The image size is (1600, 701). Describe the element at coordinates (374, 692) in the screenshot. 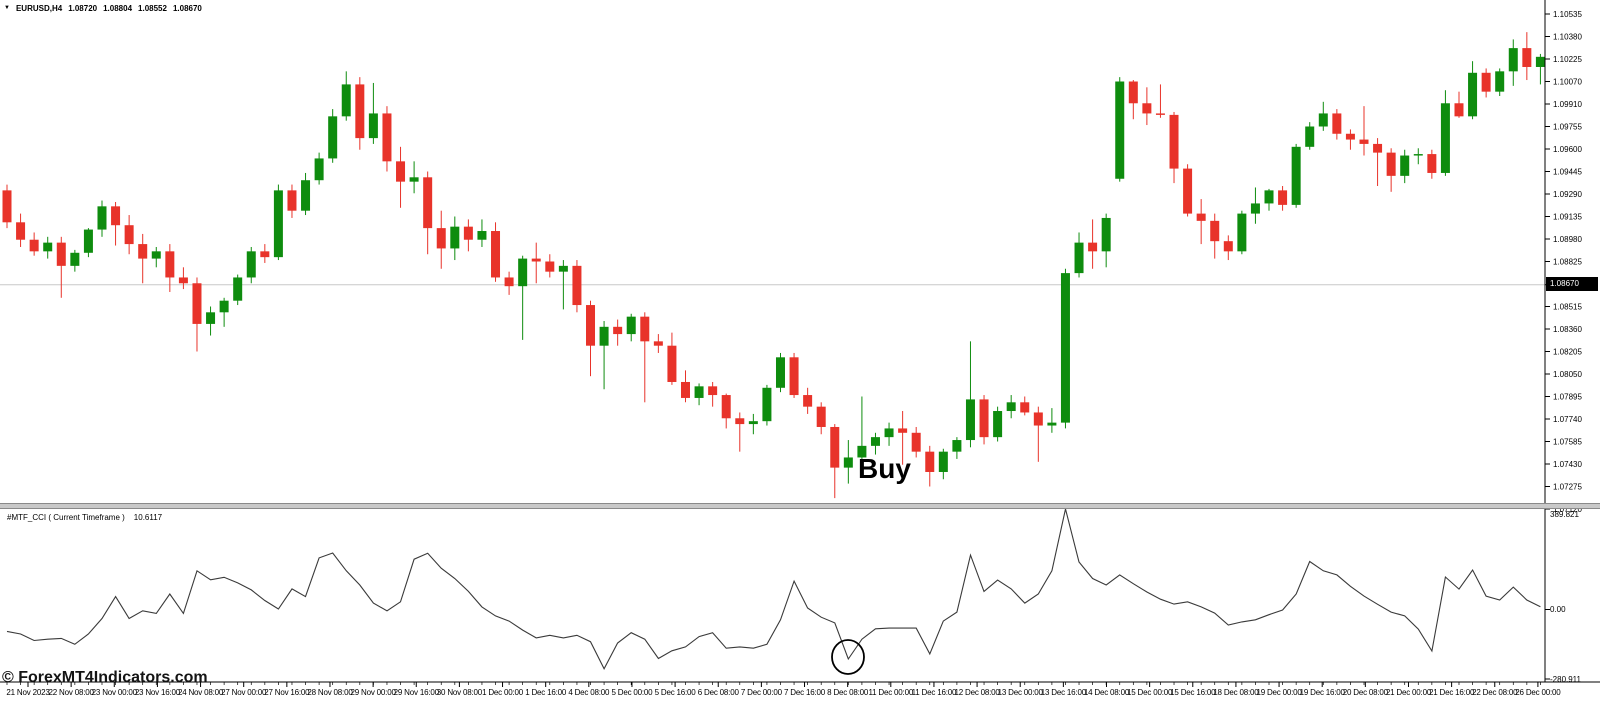

I see `time-axis-label: 29 Nov 00:00` at that location.